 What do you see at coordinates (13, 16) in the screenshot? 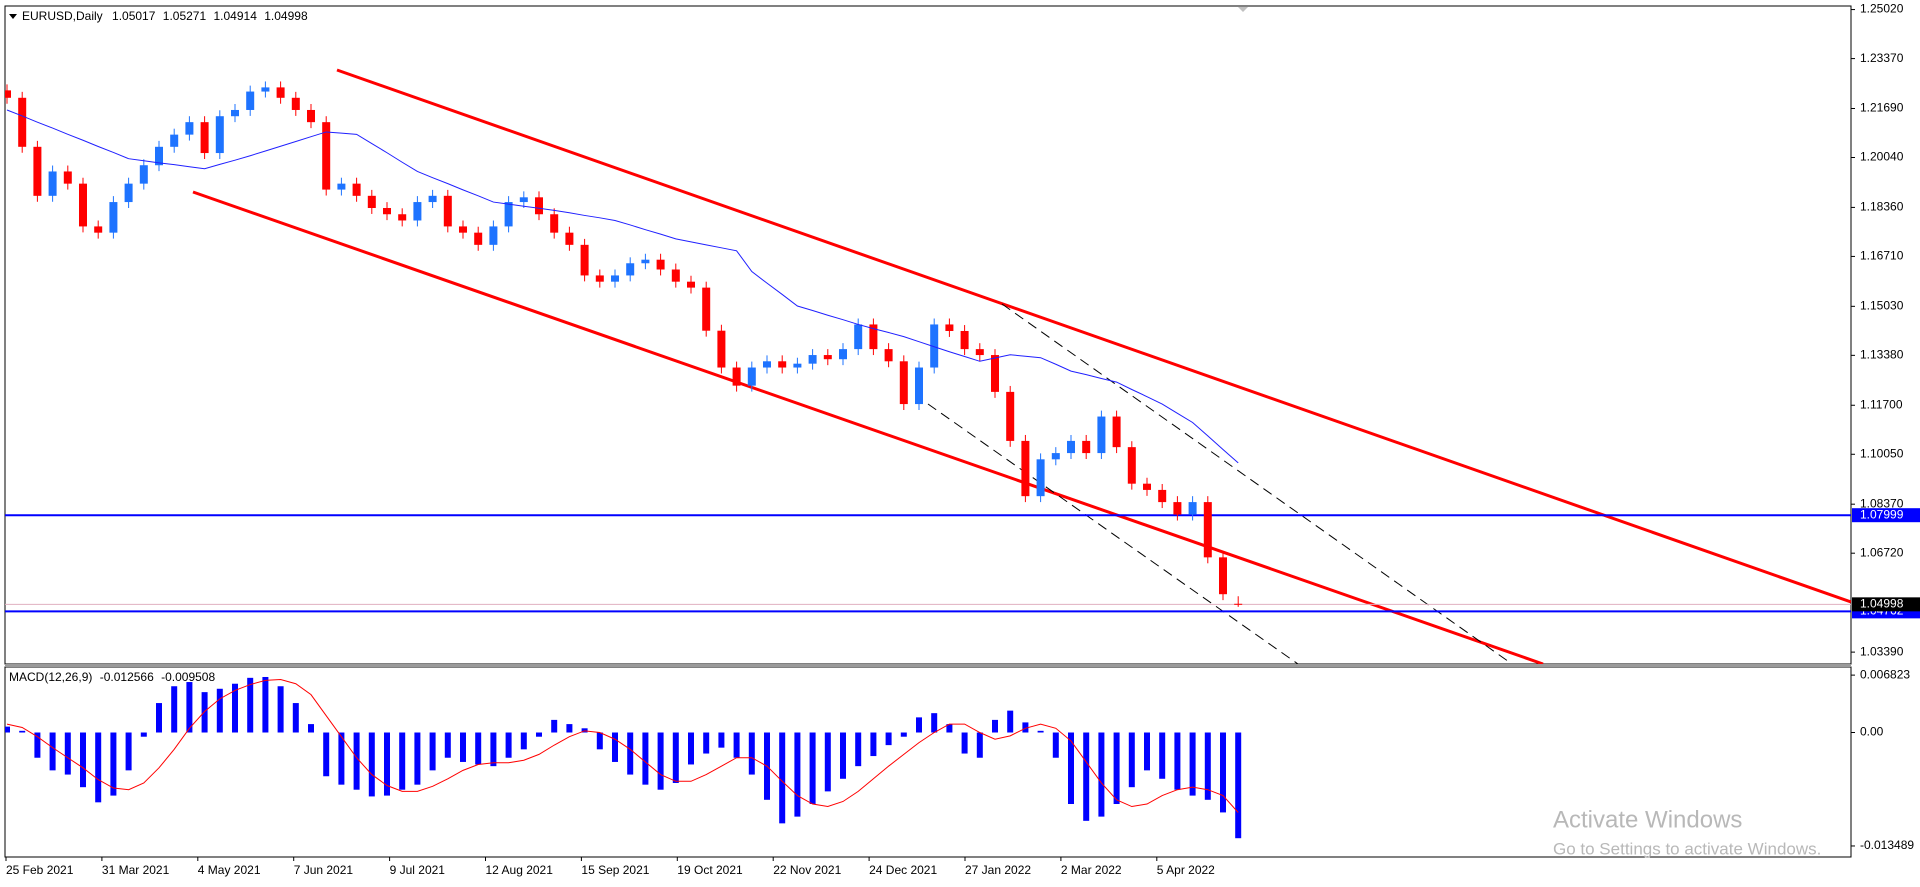
I see `menu-triangle` at bounding box center [13, 16].